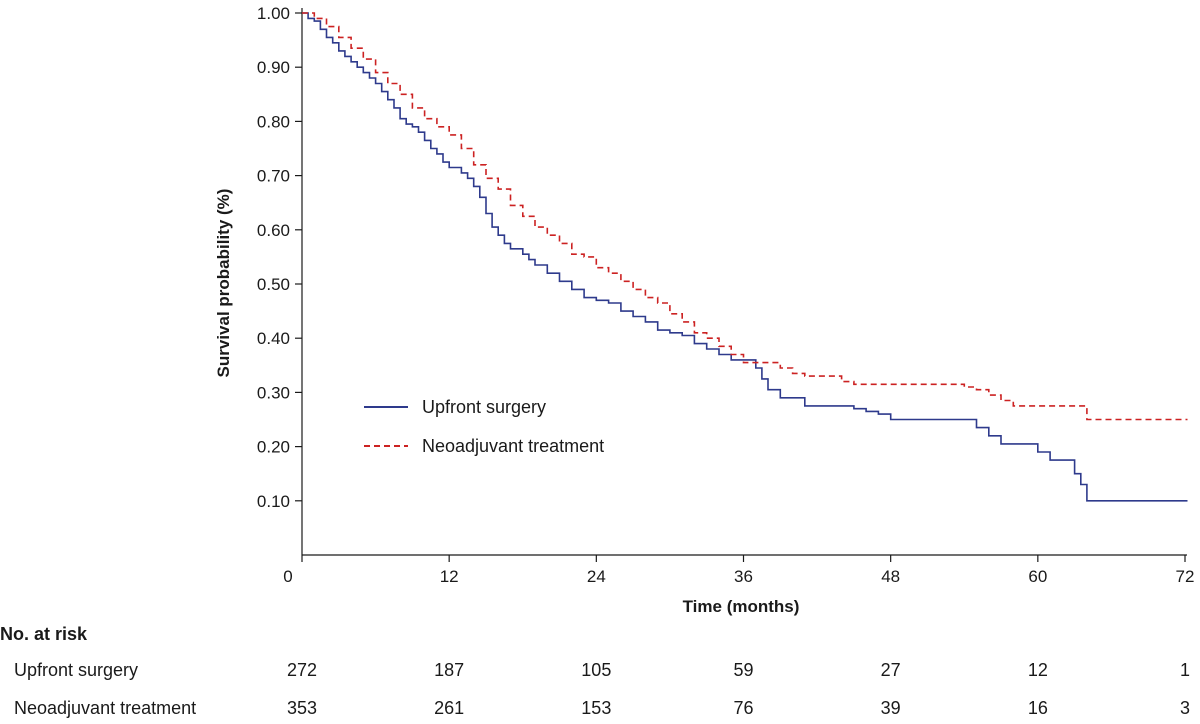 Image resolution: width=1200 pixels, height=724 pixels. What do you see at coordinates (1037, 576) in the screenshot?
I see `x-tick-label: 60` at bounding box center [1037, 576].